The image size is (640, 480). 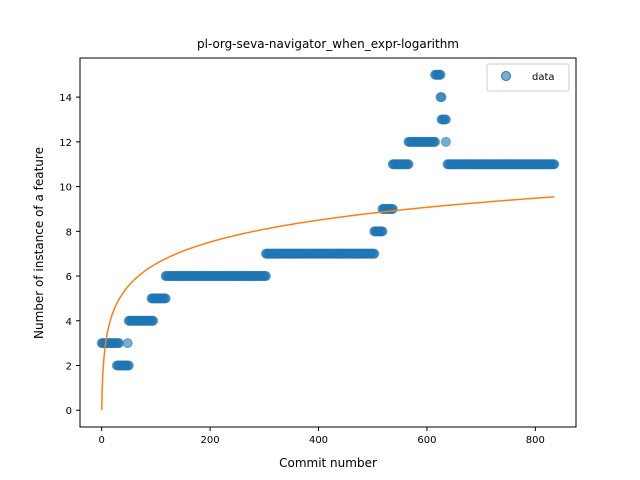 I want to click on y-tick-label: 10, so click(x=65, y=188).